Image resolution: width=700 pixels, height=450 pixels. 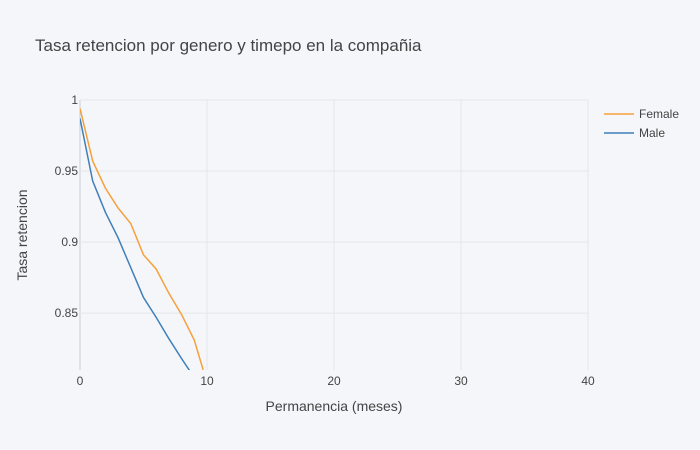 I want to click on y-tick-labels: 1 0.95 0.9 0.85, so click(x=67, y=206).